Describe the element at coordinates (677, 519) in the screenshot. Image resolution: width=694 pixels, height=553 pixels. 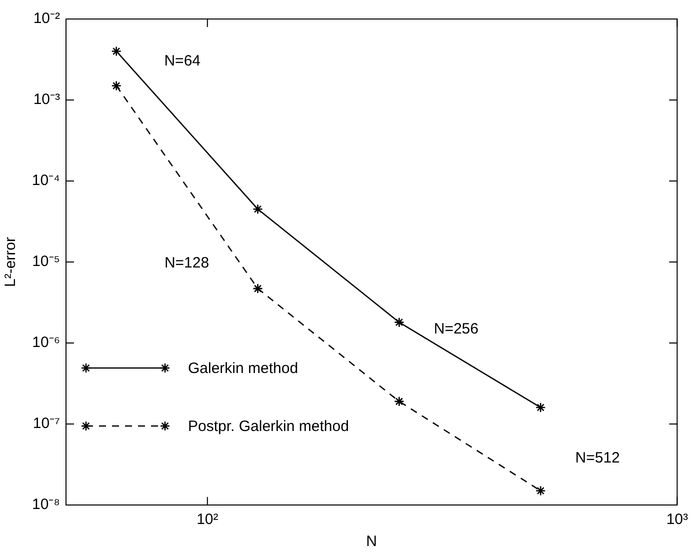
I see `x-tick-label: 10³` at that location.